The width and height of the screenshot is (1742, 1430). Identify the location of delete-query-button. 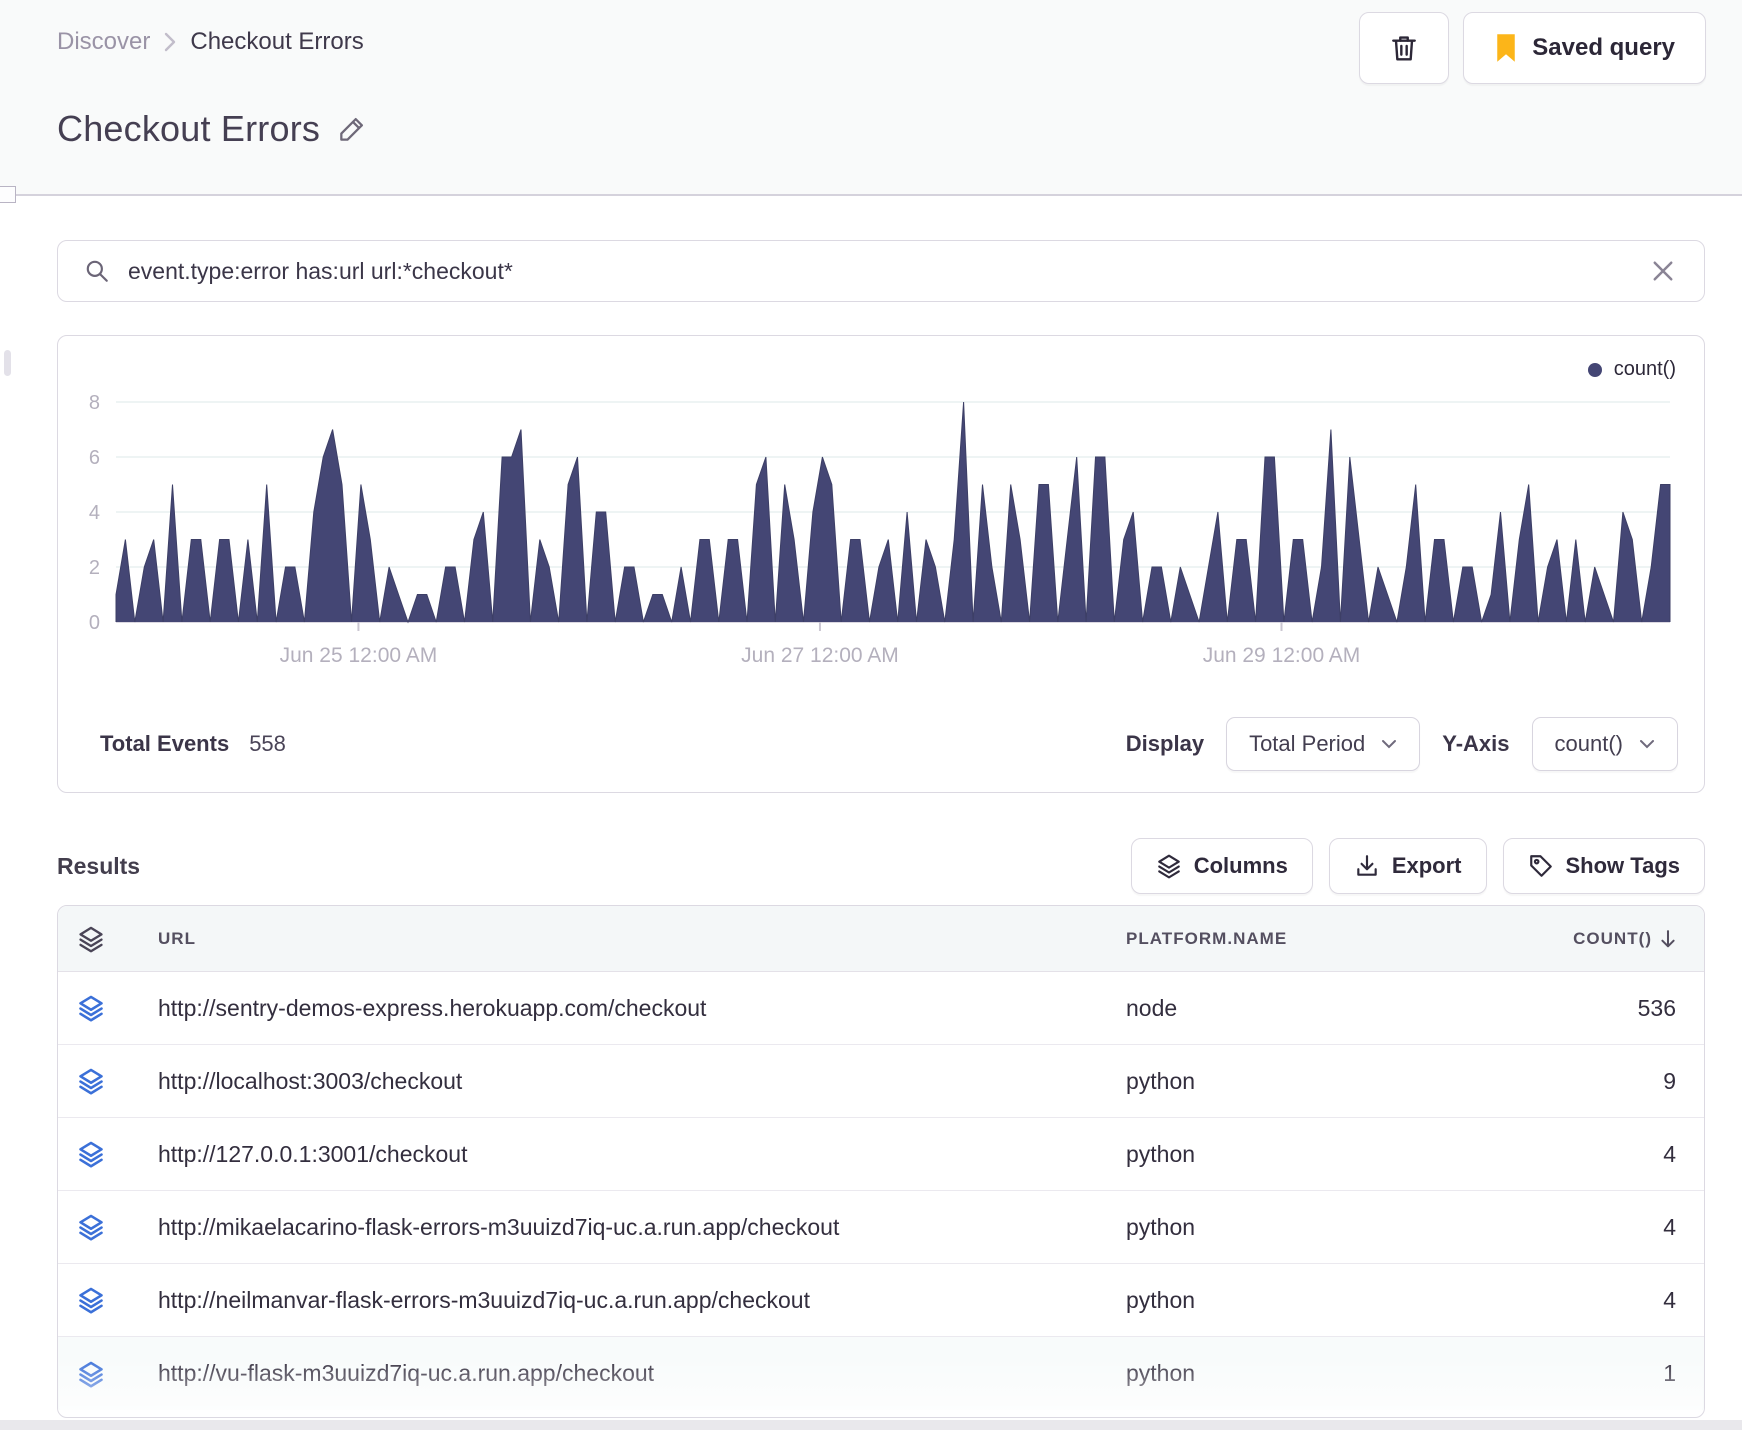
(1404, 48).